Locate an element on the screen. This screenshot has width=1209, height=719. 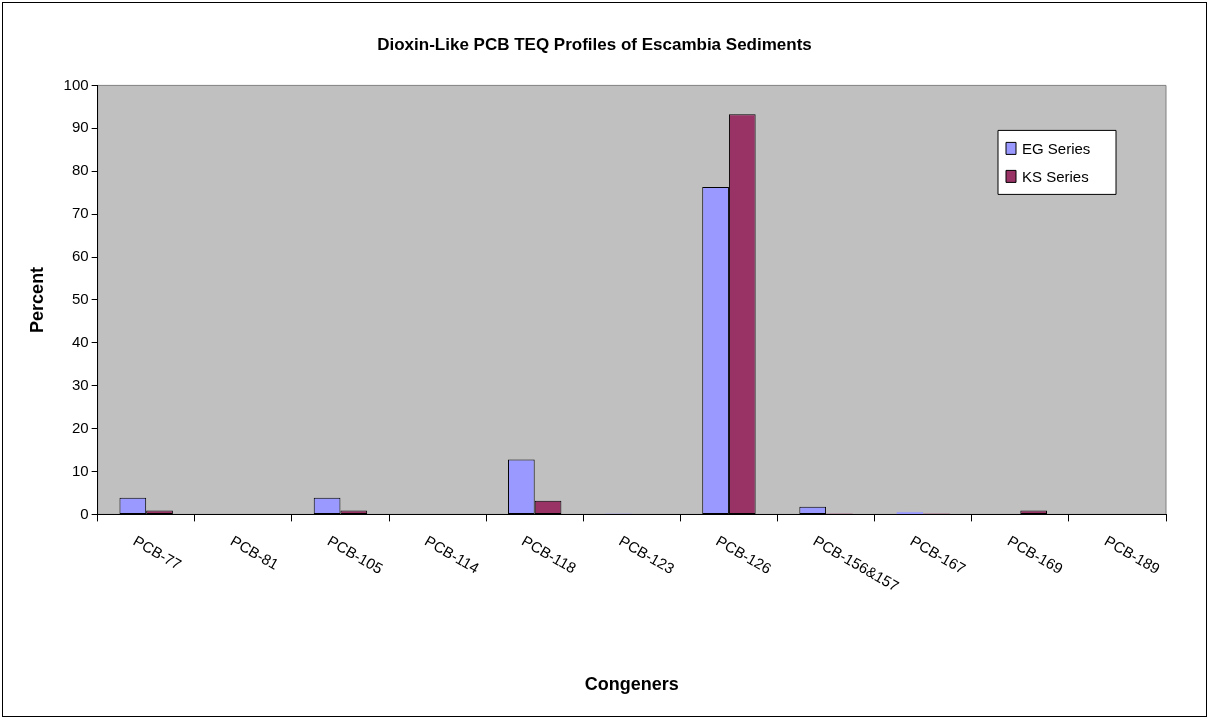
y-tick-label: 40 is located at coordinates (80, 341).